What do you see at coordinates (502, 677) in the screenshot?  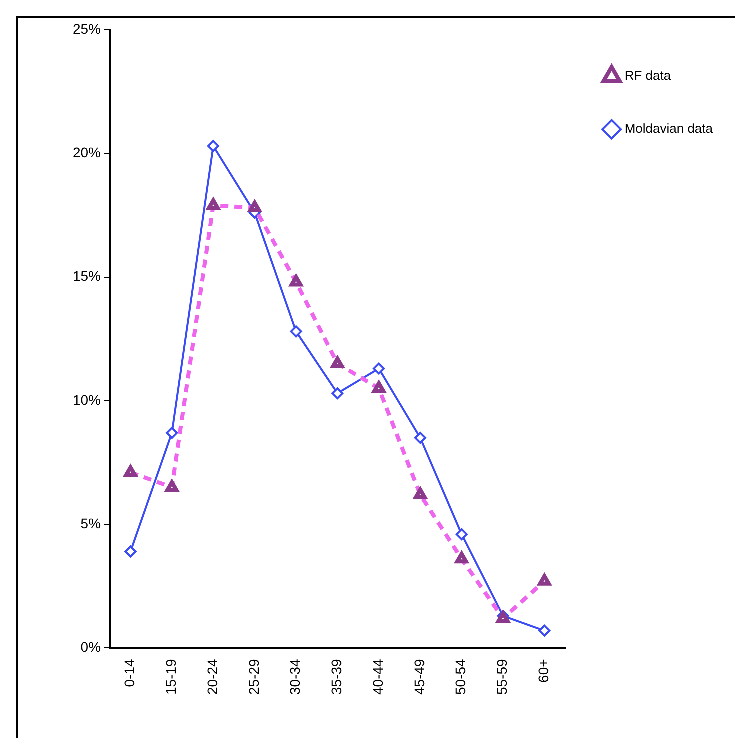 I see `x-tick-label: 55-59` at bounding box center [502, 677].